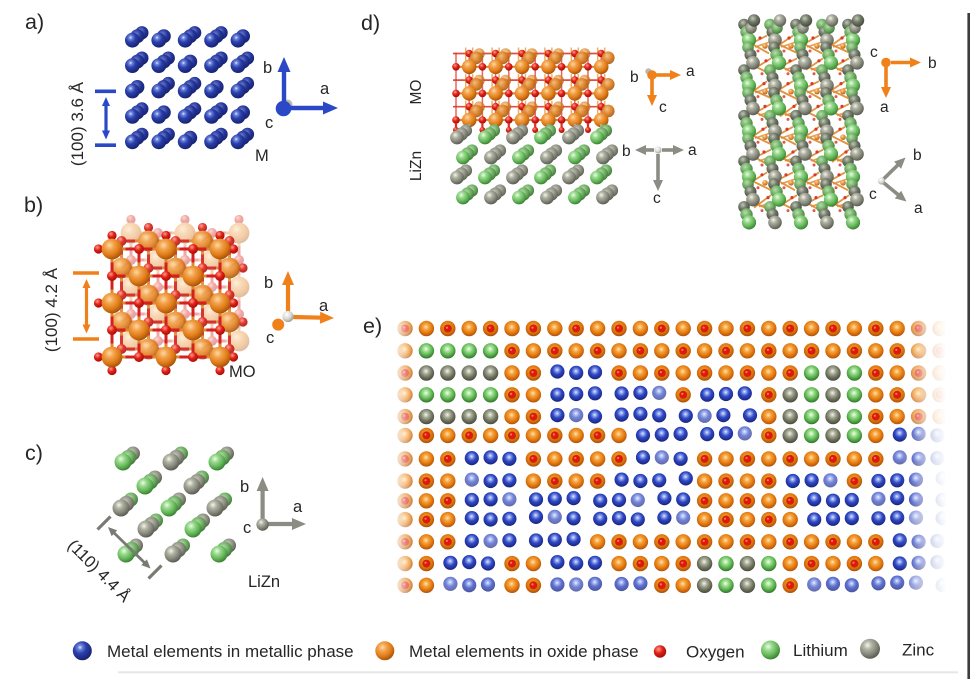 The image size is (970, 679). I want to click on svg-text: Metal elements in oxide phase, so click(524, 651).